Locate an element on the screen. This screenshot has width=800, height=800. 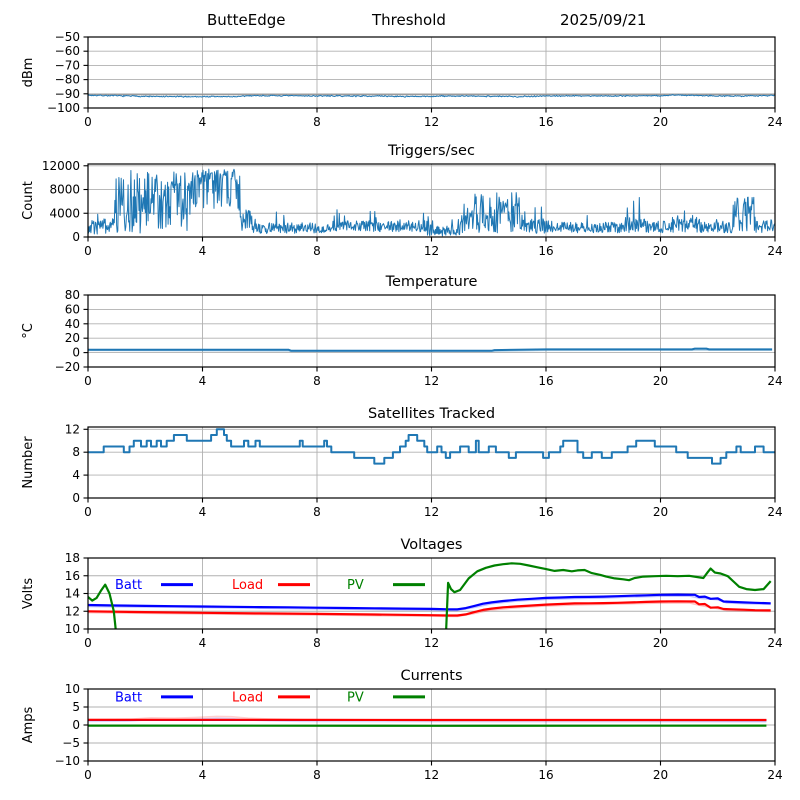
date-label: 2025/09/21 is located at coordinates (603, 20).